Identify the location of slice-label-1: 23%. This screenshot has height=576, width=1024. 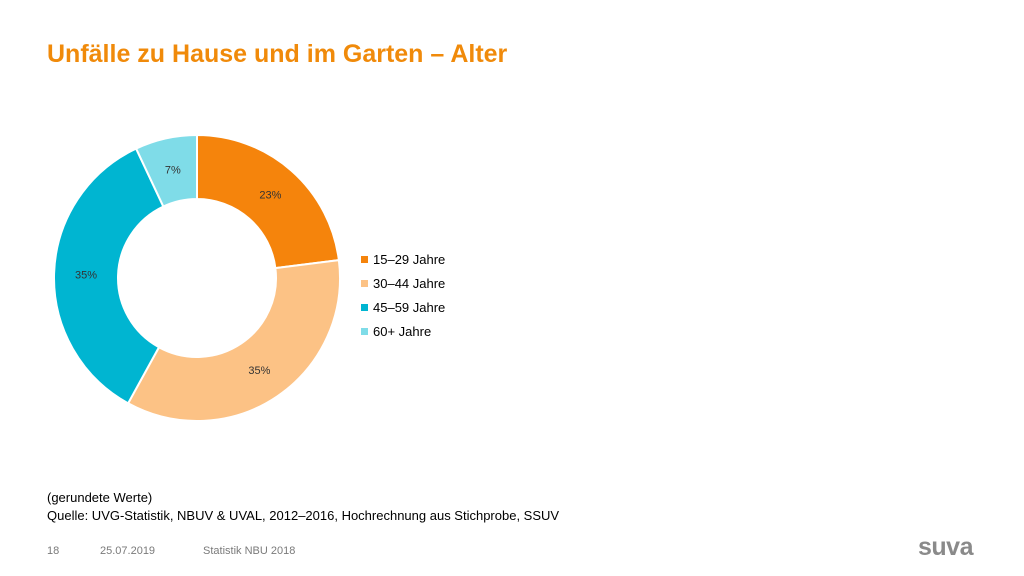
(270, 196).